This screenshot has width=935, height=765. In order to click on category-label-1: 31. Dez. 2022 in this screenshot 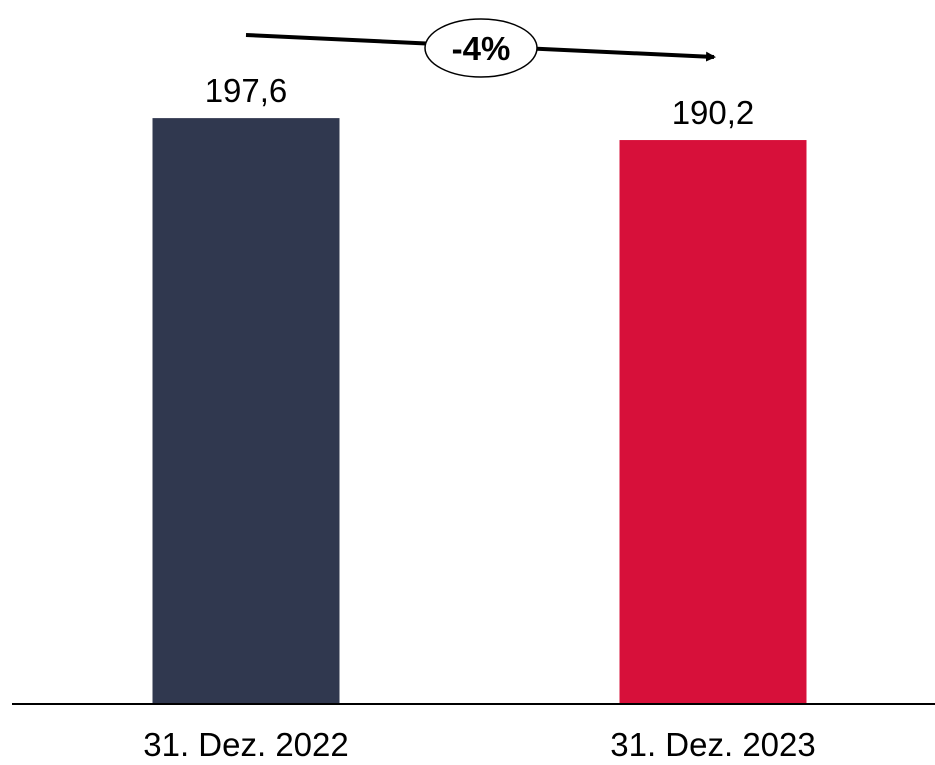, I will do `click(245, 743)`.